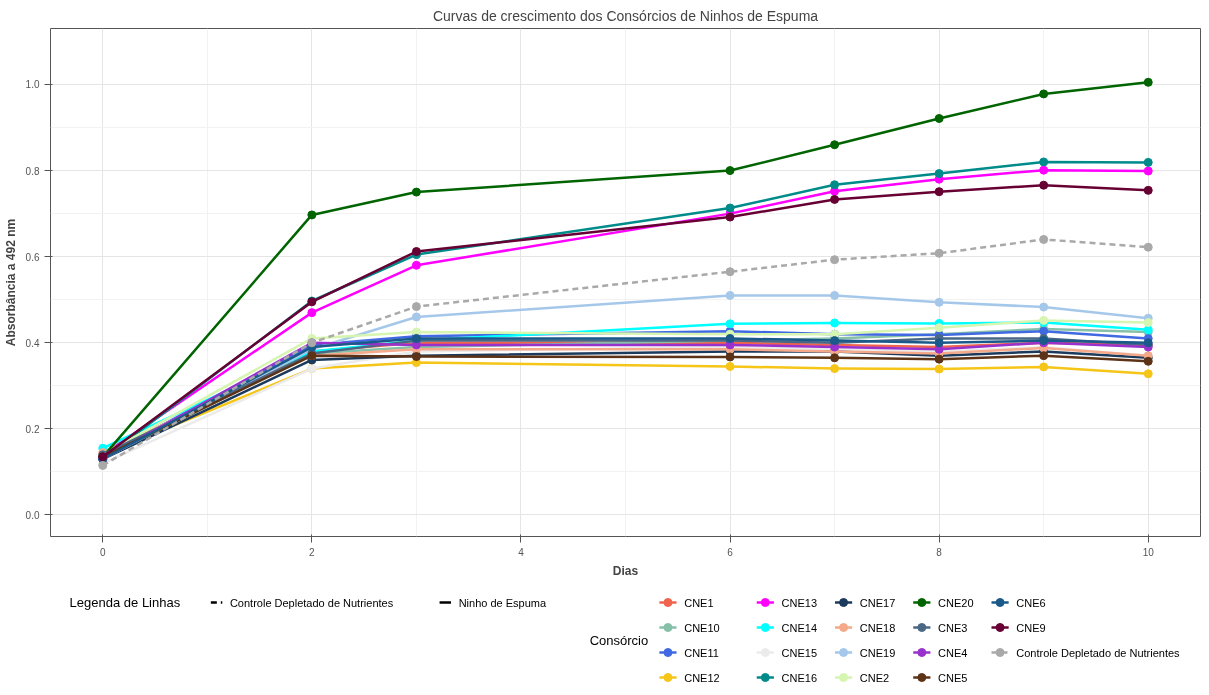 The width and height of the screenshot is (1209, 695). Describe the element at coordinates (939, 552) in the screenshot. I see `x-tick-label: 8` at that location.